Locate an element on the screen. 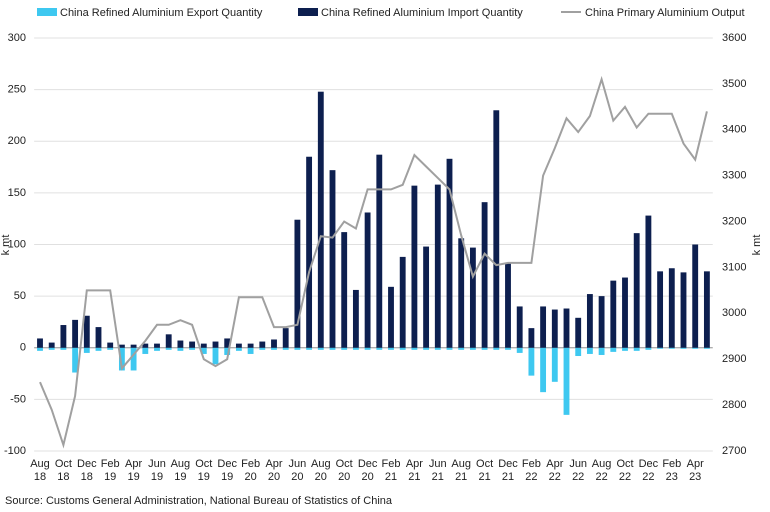 This screenshot has height=512, width=770. y-tick-label: 250 is located at coordinates (17, 90).